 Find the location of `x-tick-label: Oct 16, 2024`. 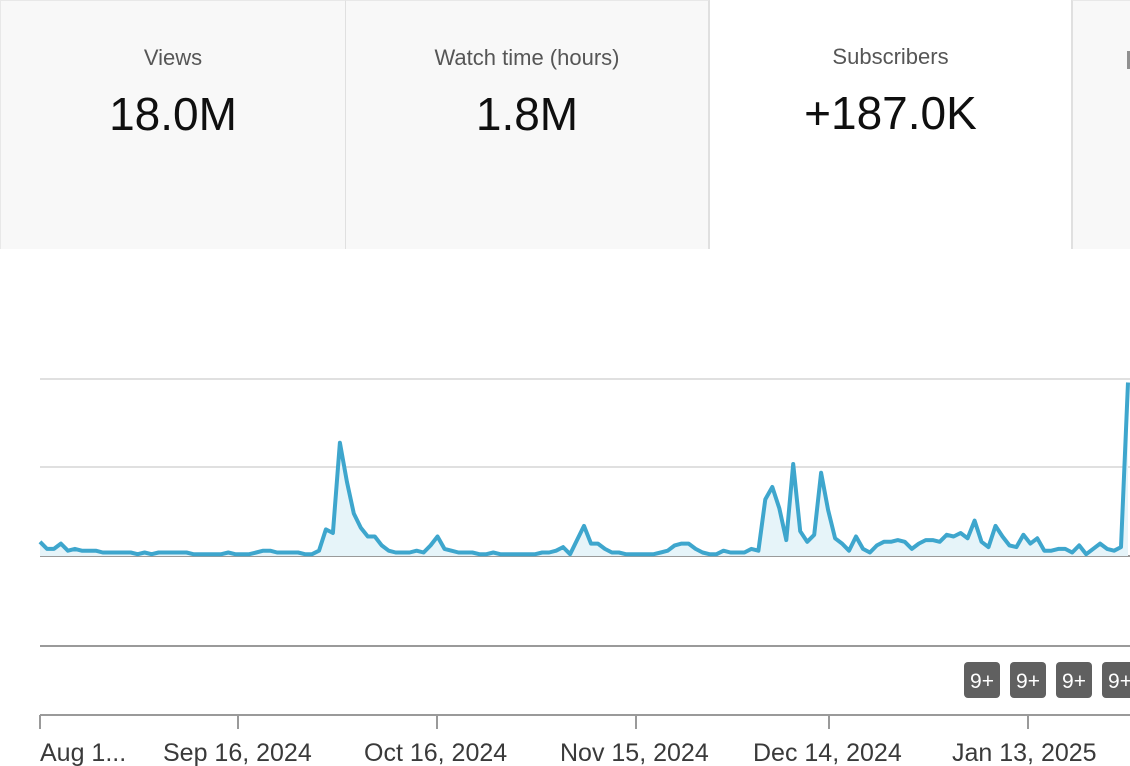

x-tick-label: Oct 16, 2024 is located at coordinates (435, 752).